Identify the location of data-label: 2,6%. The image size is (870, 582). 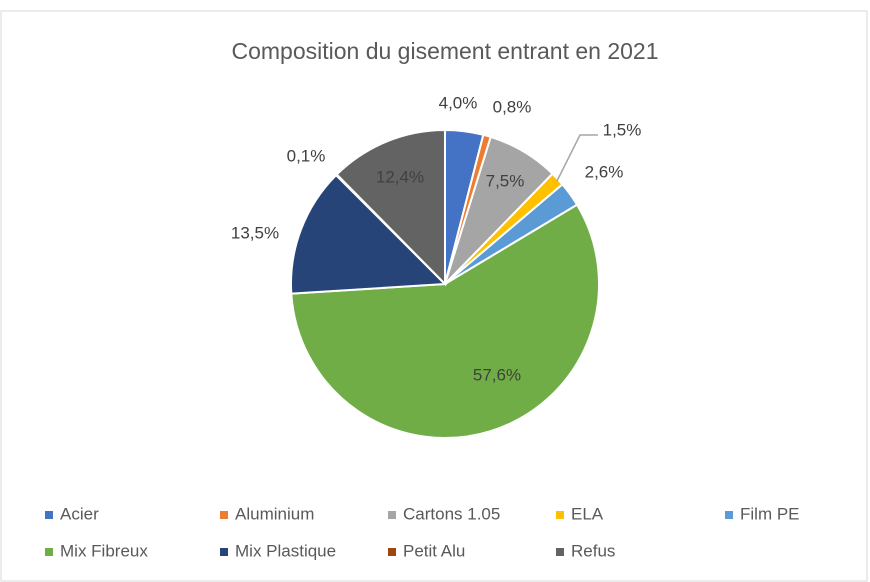
(604, 171).